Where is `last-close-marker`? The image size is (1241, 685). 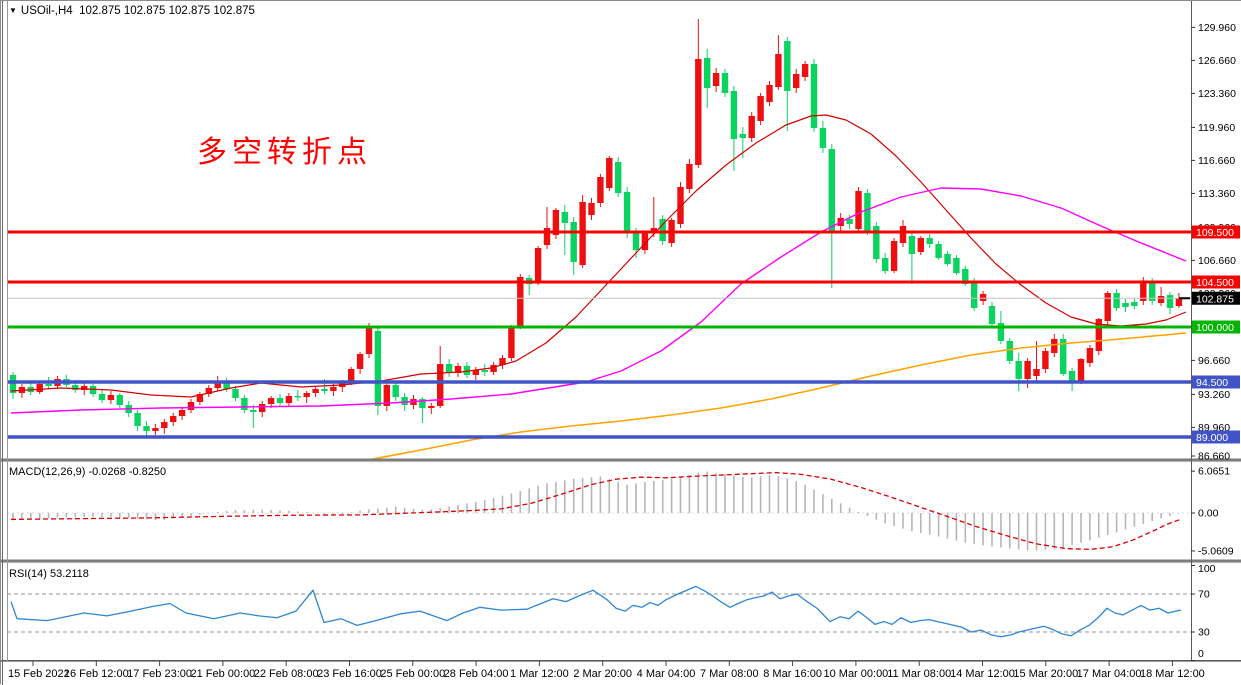 last-close-marker is located at coordinates (1184, 298).